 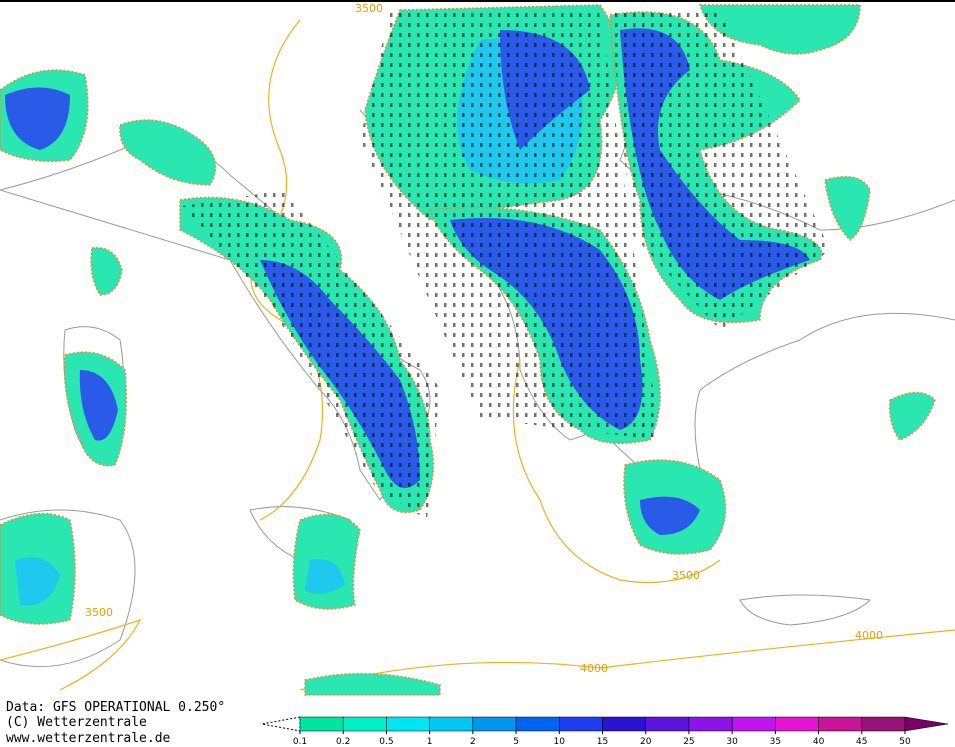 I want to click on tick-label: 2, so click(x=473, y=742).